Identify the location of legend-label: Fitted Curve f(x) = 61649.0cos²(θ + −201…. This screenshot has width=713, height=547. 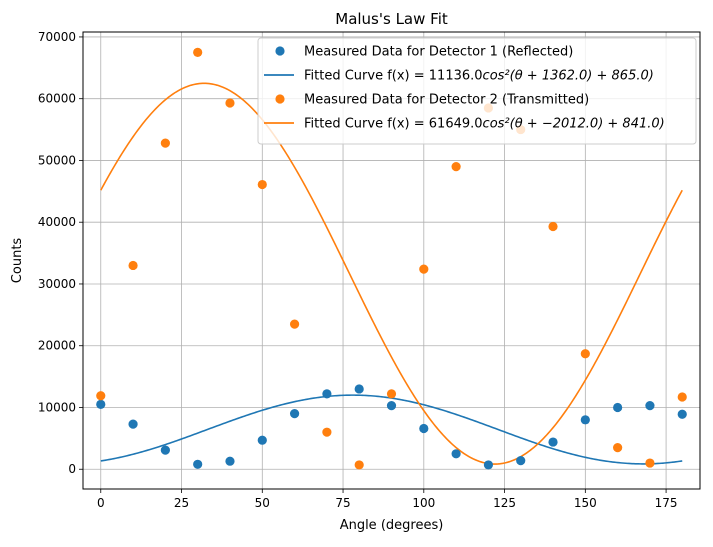
(484, 124).